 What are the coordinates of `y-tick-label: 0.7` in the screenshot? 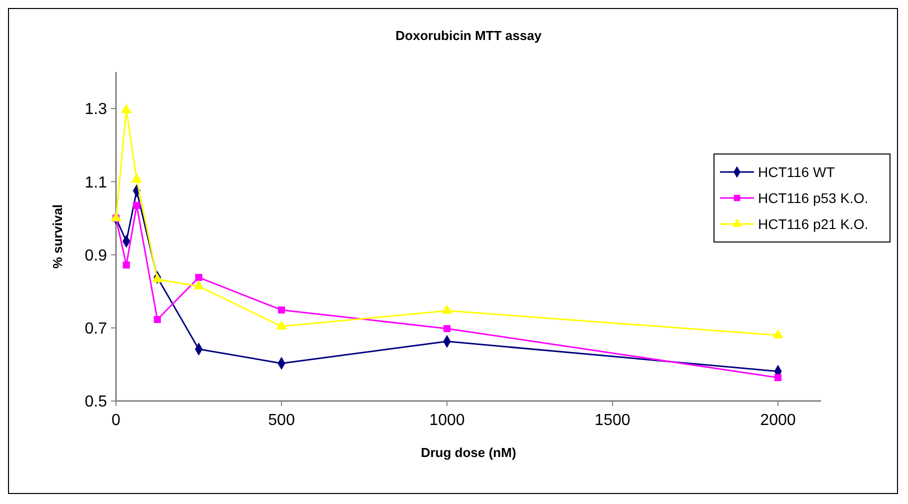 It's located at (96, 329).